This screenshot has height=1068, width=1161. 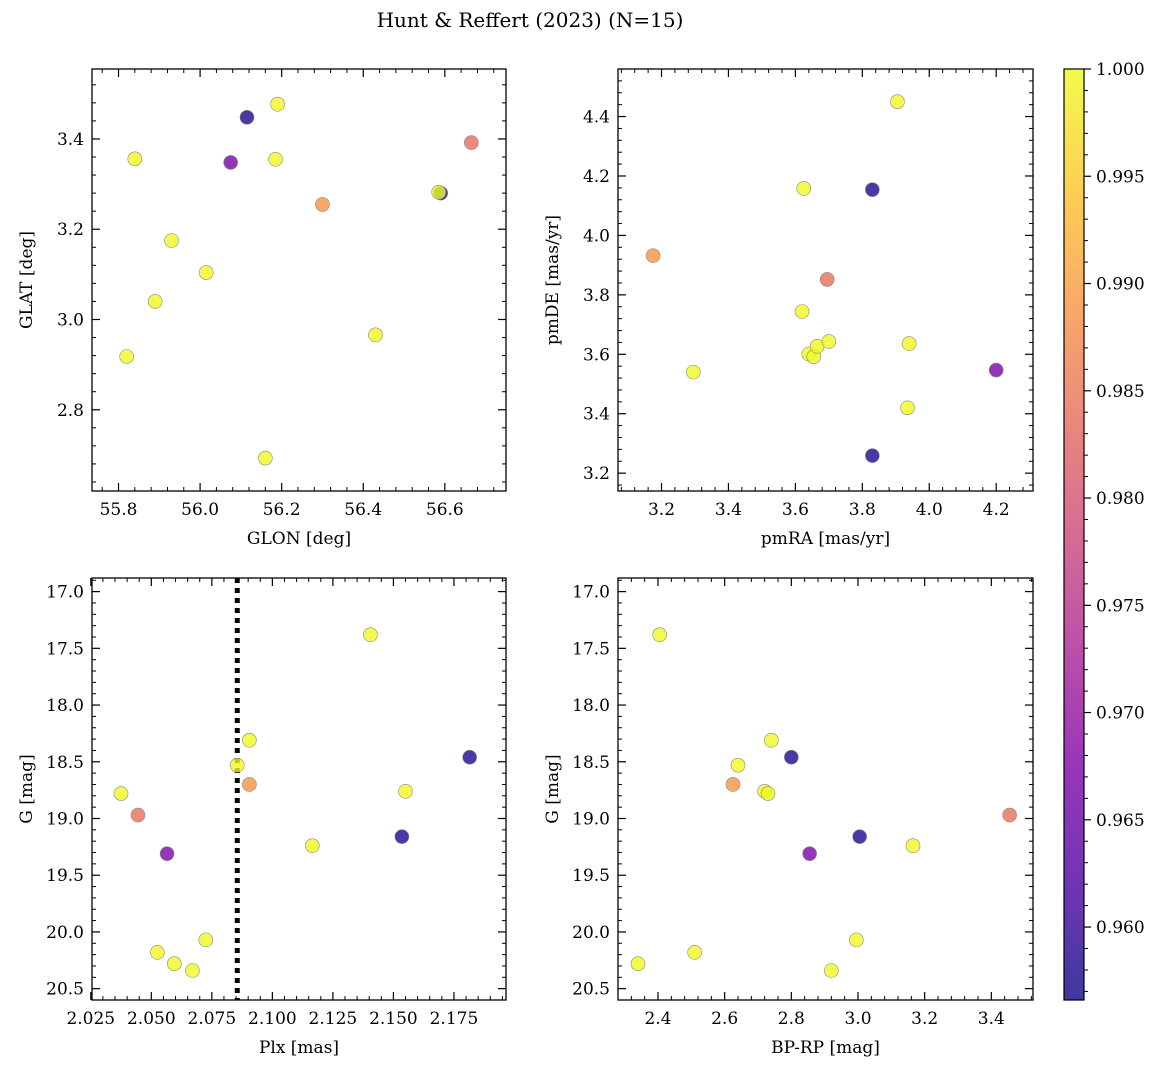 I want to click on x-tick-label: 56.4, so click(x=363, y=510).